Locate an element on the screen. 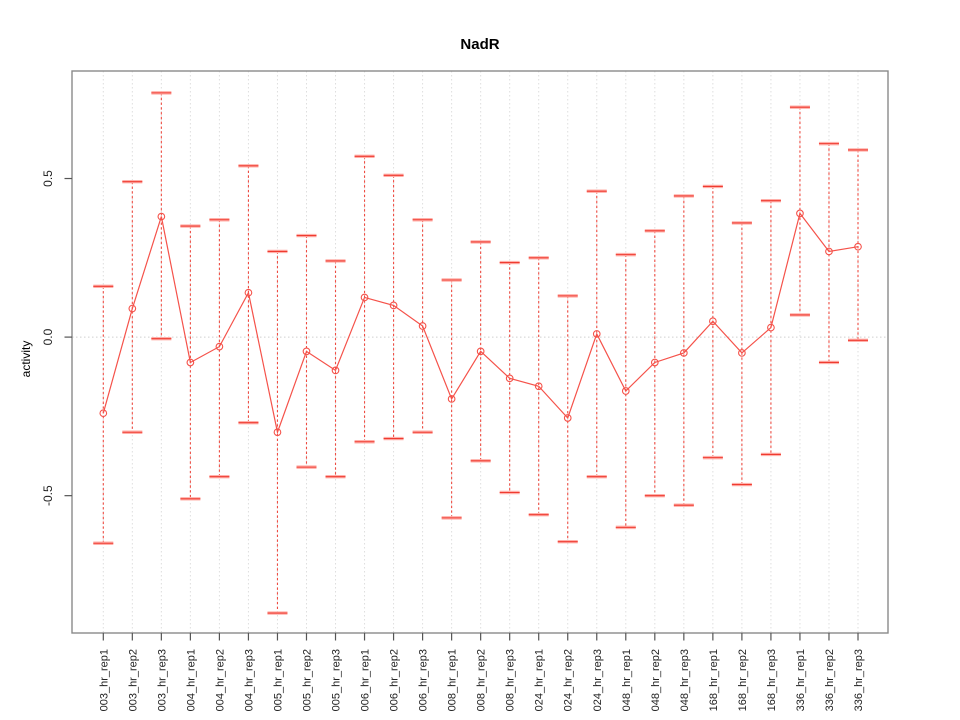 This screenshot has height=720, width=960. x-tick-label: 168_hr_rep2 is located at coordinates (743, 680).